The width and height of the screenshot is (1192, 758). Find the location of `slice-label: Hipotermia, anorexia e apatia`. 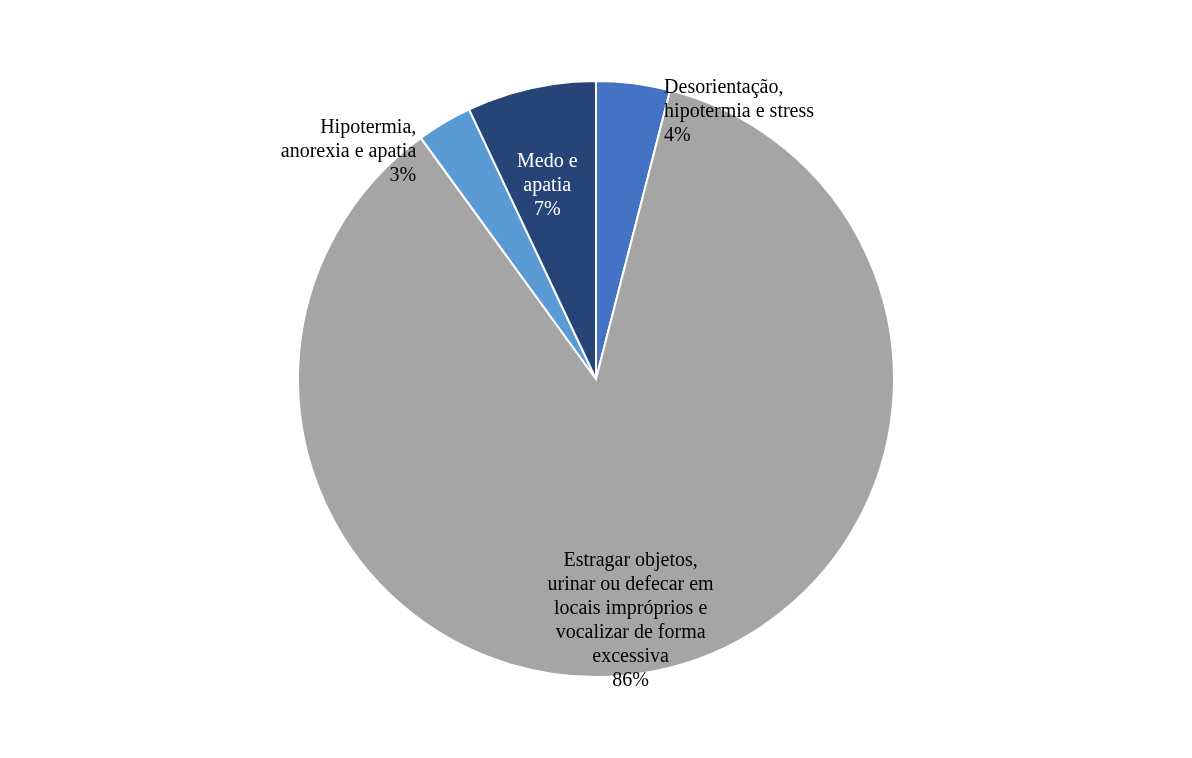

slice-label: Hipotermia, anorexia e apatia is located at coordinates (348, 139).